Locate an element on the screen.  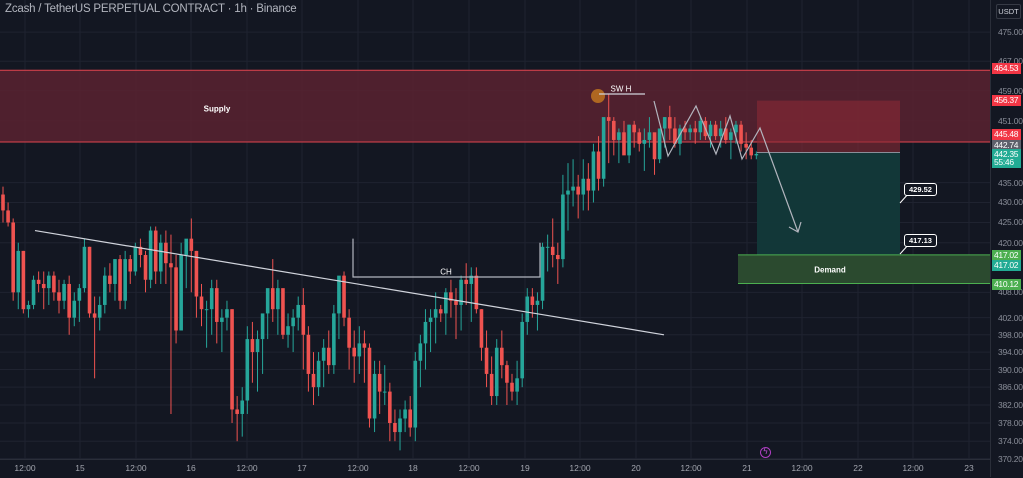
target-callout-2: 417.13 is located at coordinates (920, 240).